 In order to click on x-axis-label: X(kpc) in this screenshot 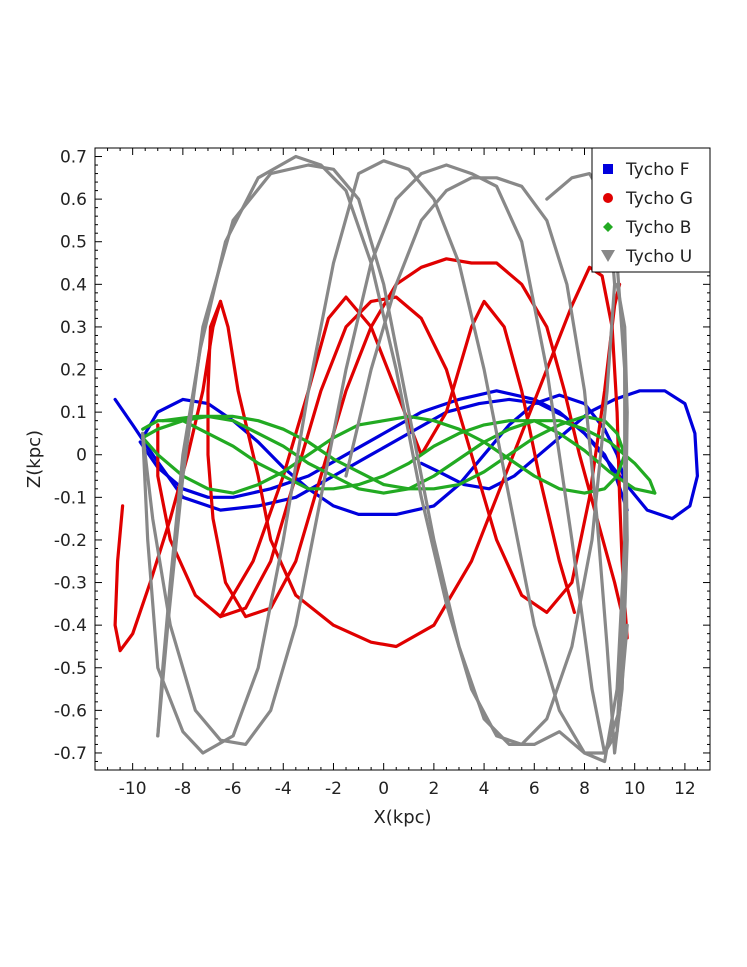, I will do `click(402, 817)`.